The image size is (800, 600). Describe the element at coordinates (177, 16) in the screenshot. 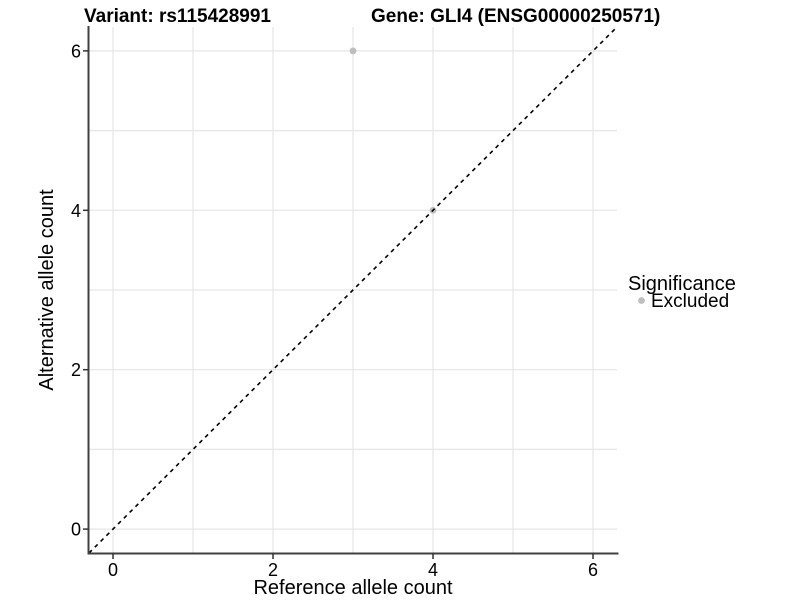

I see `variant-title: Variant: rs115428991` at that location.